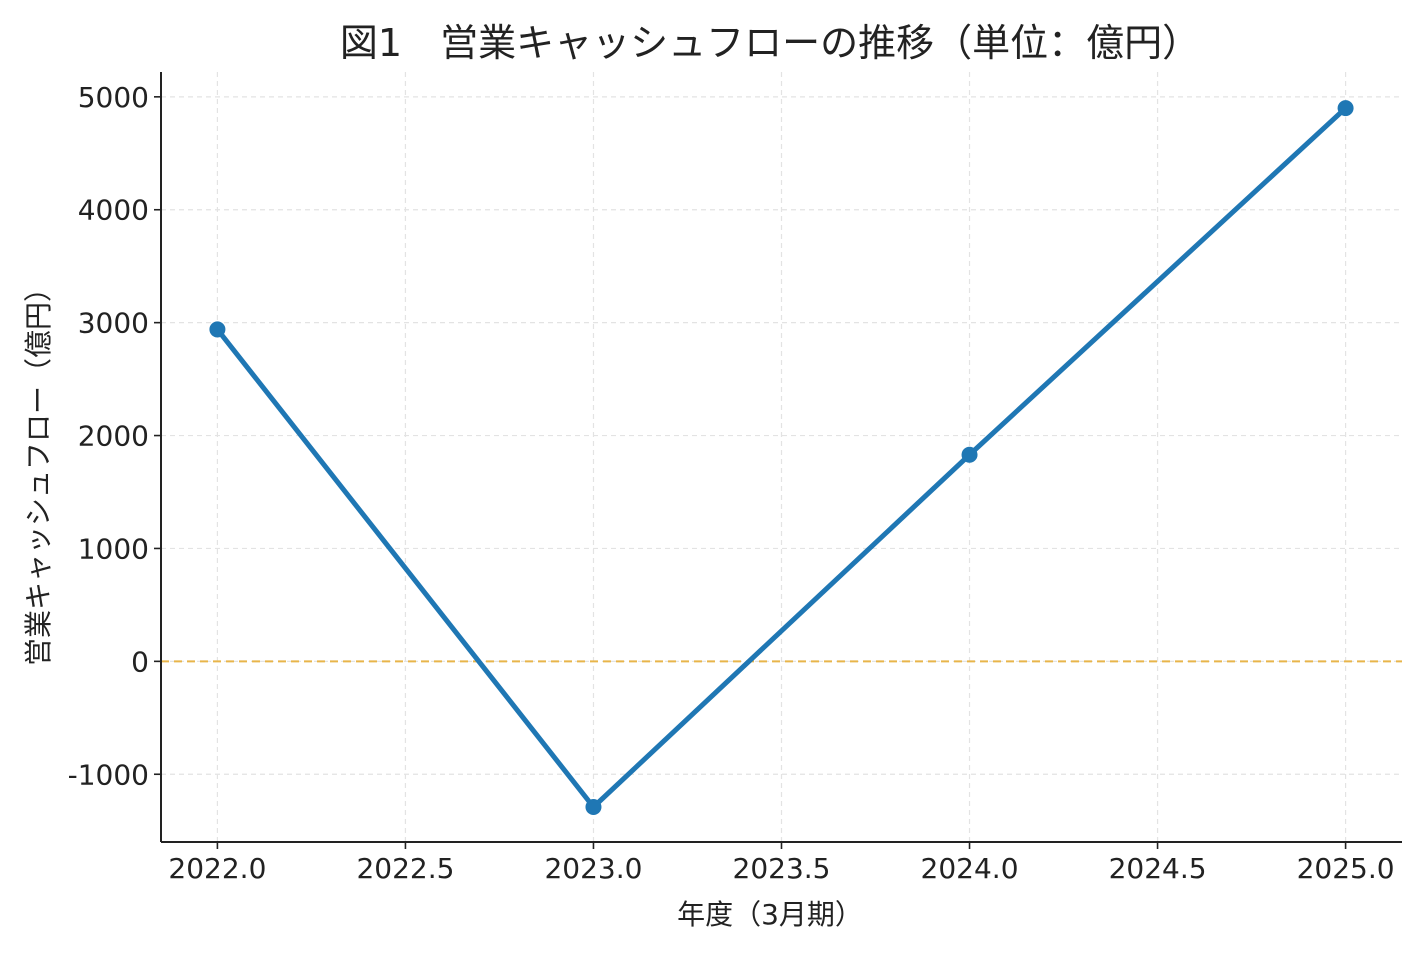 The width and height of the screenshot is (1420, 957). What do you see at coordinates (108, 774) in the screenshot?
I see `y-tick-label: -1000` at bounding box center [108, 774].